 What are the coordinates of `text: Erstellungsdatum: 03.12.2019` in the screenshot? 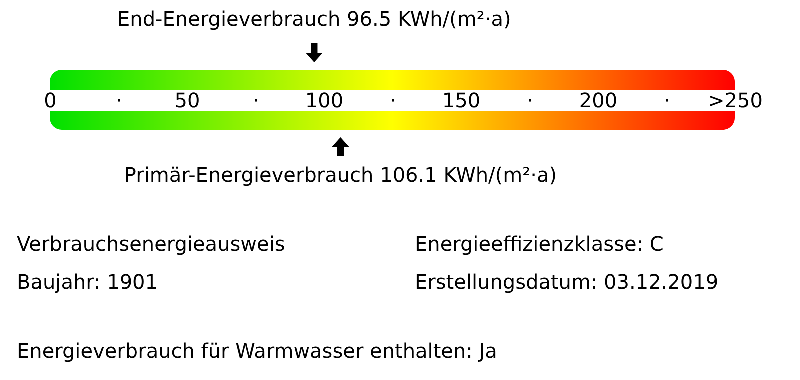 It's located at (567, 282).